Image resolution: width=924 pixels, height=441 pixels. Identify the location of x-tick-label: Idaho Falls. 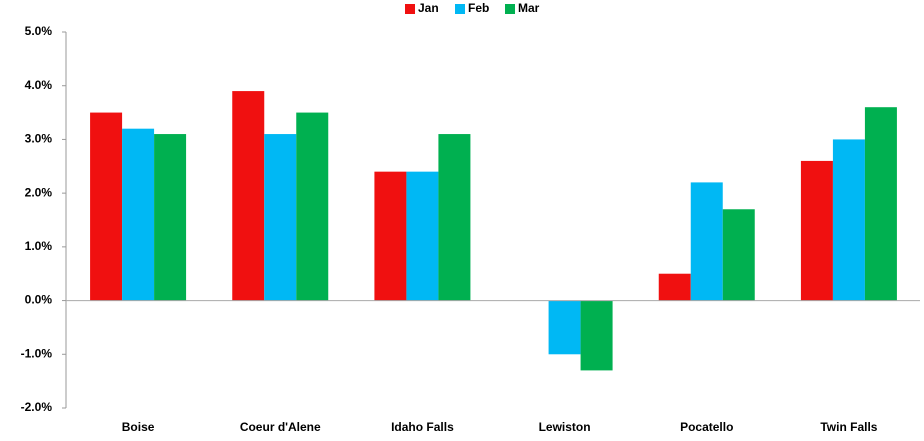
(422, 427).